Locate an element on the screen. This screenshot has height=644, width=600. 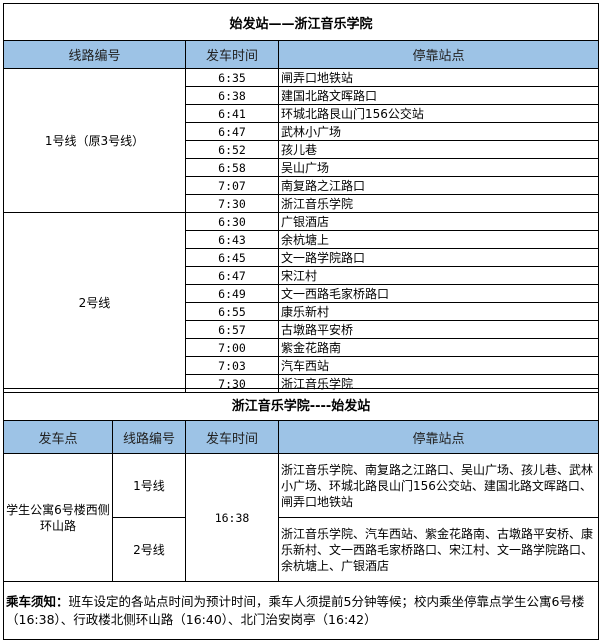
table-row: 6:58 吴山广场 is located at coordinates (302, 167).